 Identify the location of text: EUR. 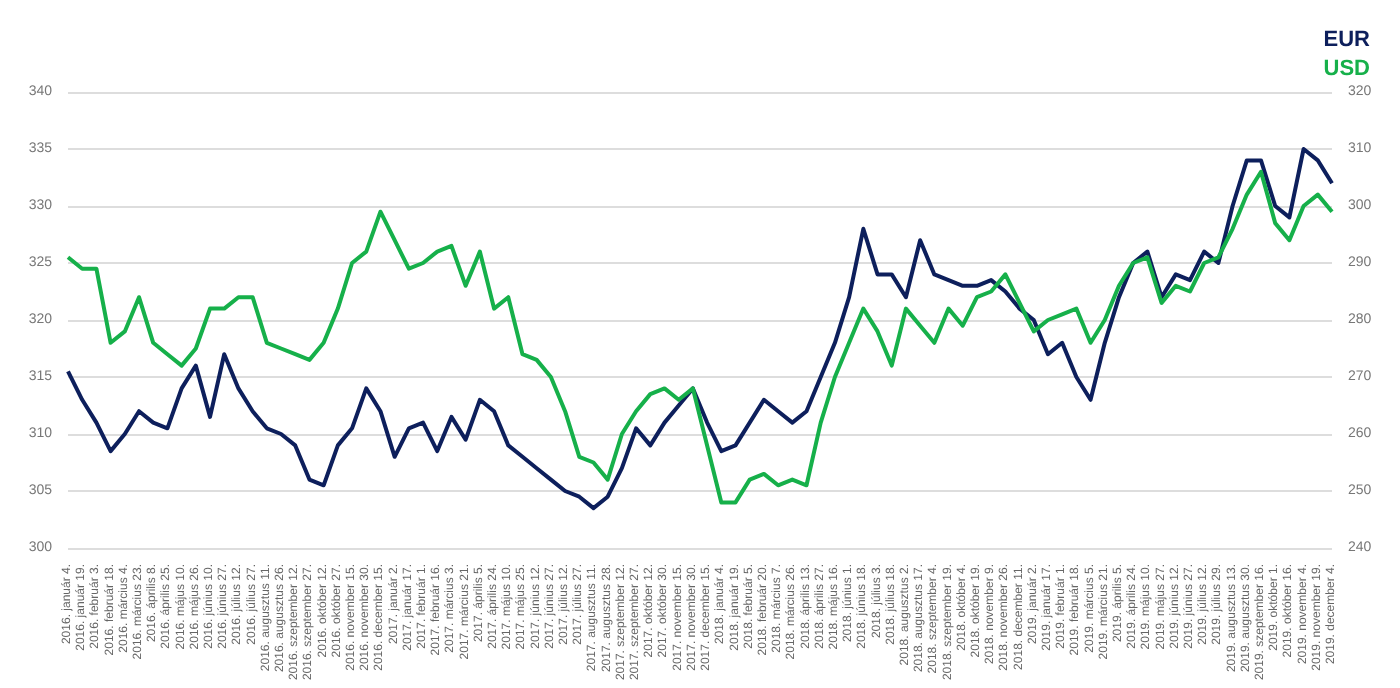
(1347, 40).